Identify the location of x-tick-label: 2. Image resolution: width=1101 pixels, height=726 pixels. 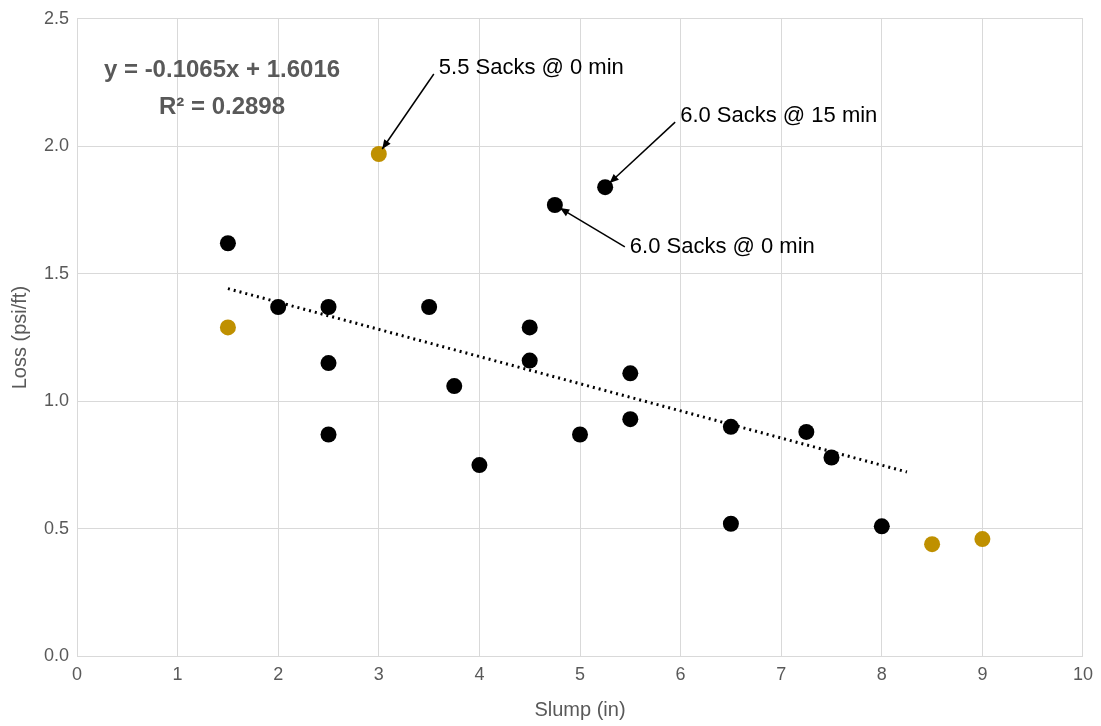
(278, 674).